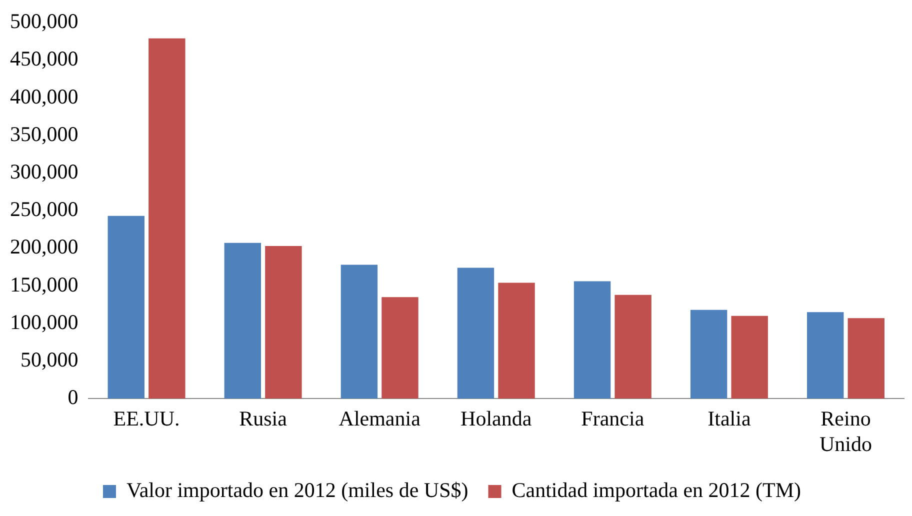 This screenshot has width=912, height=516. I want to click on y-tick-label: 400,000, so click(44, 96).